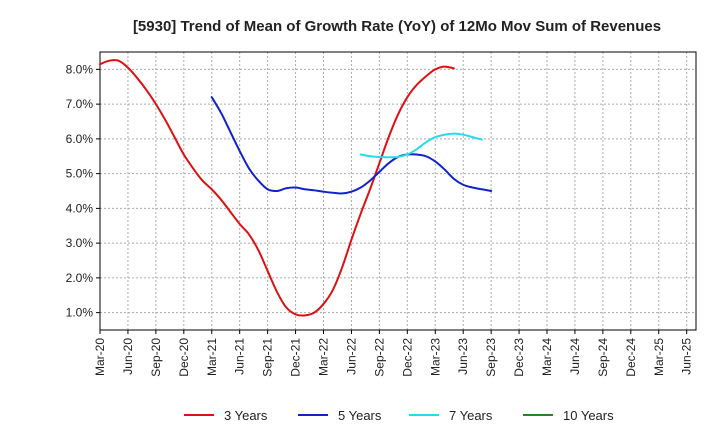  What do you see at coordinates (83, 191) in the screenshot?
I see `y-axis: 1.0% 2.0% 3.0% 4.0% 5.0% 6.0% 7.0% 8.0%` at bounding box center [83, 191].